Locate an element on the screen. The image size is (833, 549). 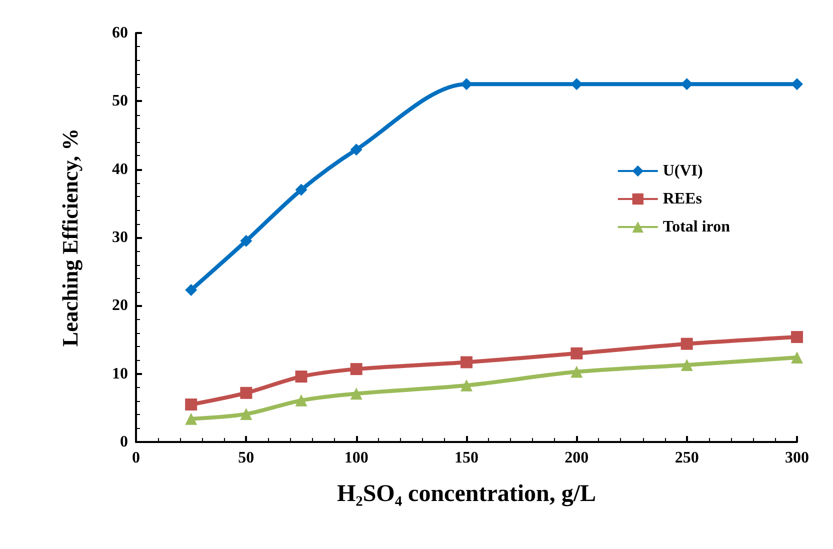
x-tick-label: 200 is located at coordinates (576, 458).